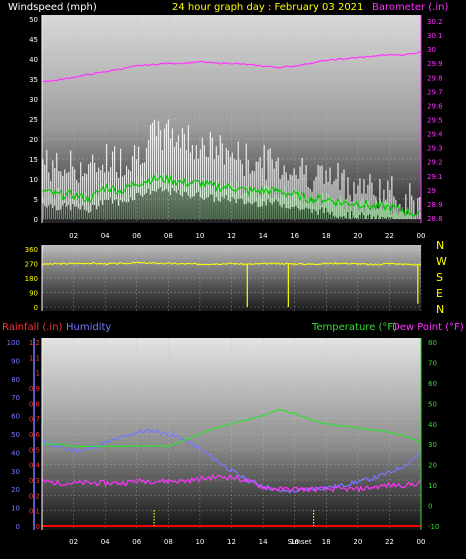 This screenshot has width=466, height=559. Describe the element at coordinates (168, 236) in the screenshot. I see `wind-x-tick-label: 08` at that location.